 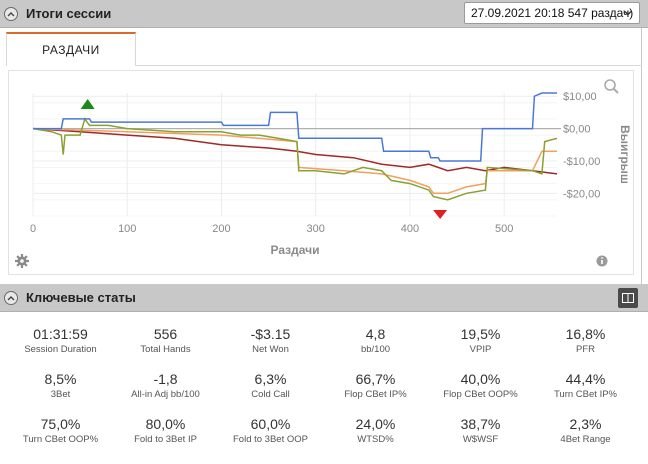 What do you see at coordinates (81, 297) in the screenshot?
I see `key-stats-title: Ключевые статы` at bounding box center [81, 297].